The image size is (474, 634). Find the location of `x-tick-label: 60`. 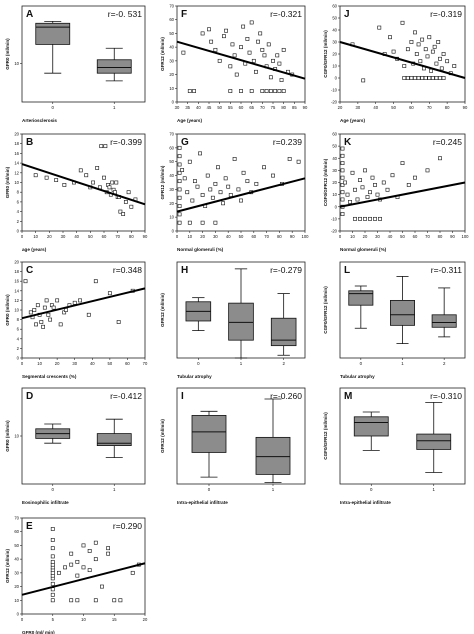

x-tick-label: 60 is located at coordinates (411, 107).